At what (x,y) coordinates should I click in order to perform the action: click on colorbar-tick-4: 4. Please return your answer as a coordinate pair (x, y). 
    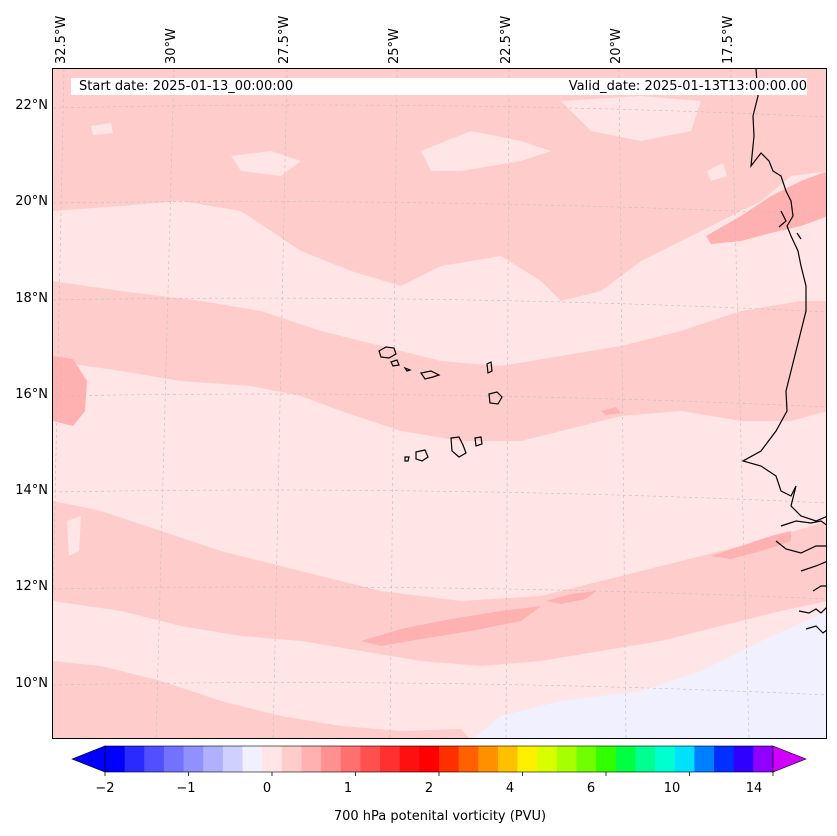
    Looking at the image, I should click on (510, 788).